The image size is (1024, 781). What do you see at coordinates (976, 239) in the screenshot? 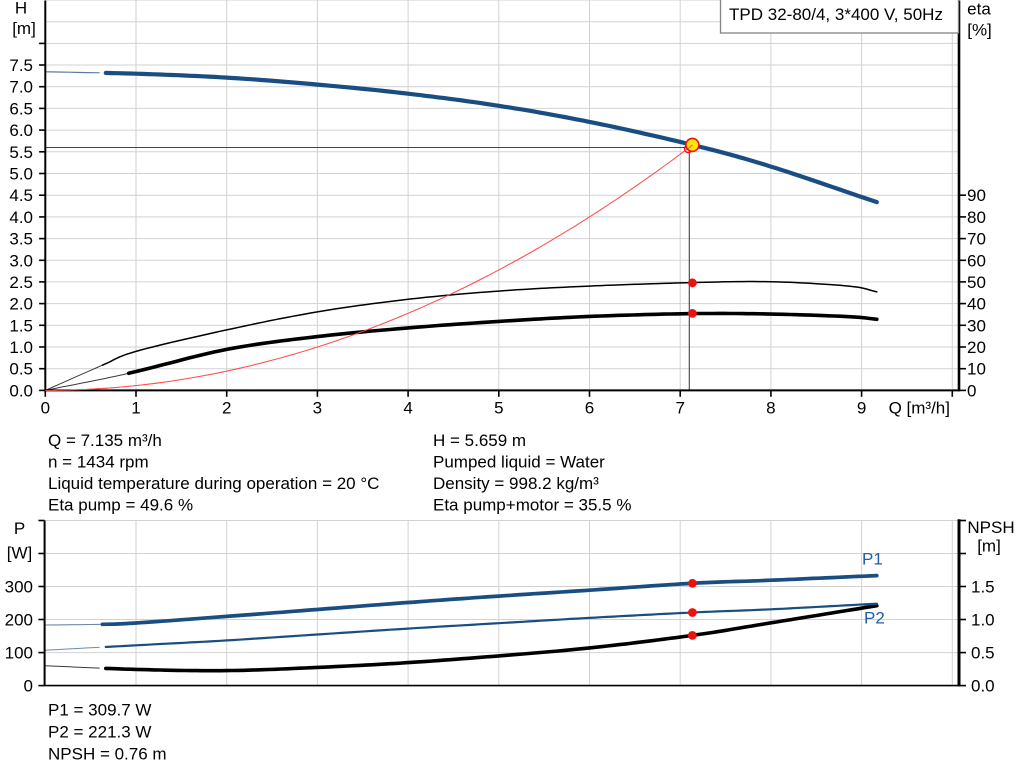
I see `svg-text: 70` at bounding box center [976, 239].